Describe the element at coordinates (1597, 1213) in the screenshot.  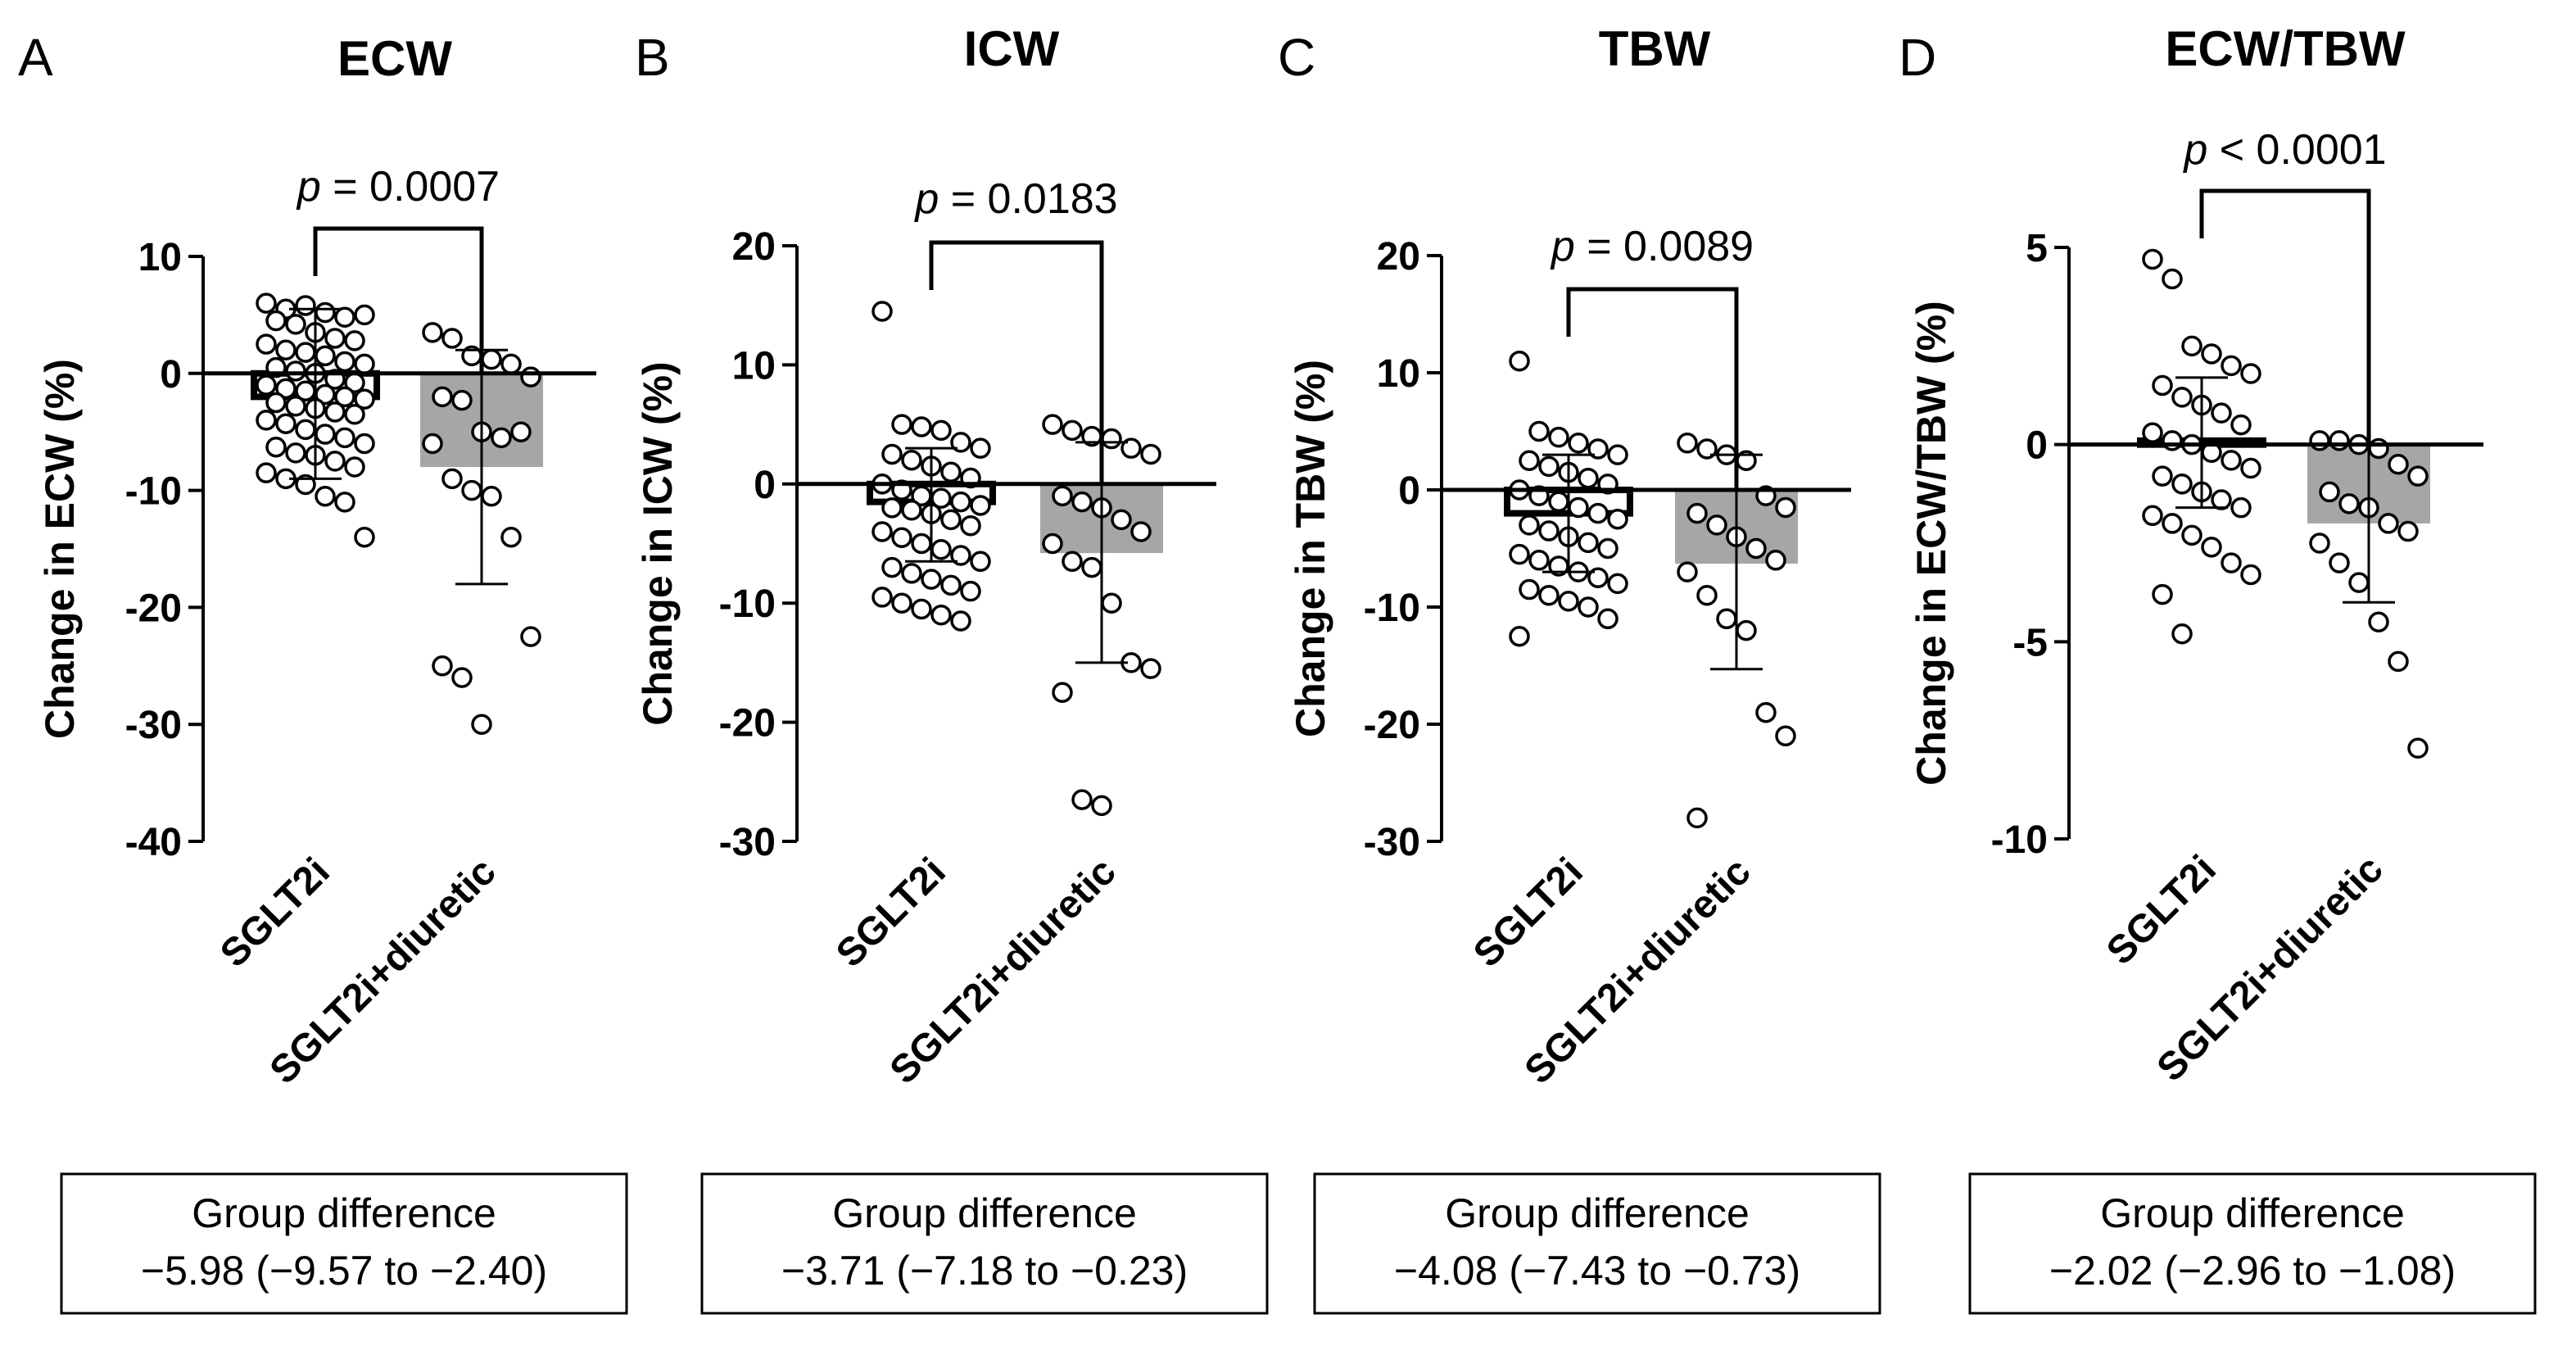
I see `panel-c-group-difference-label: Group difference` at that location.